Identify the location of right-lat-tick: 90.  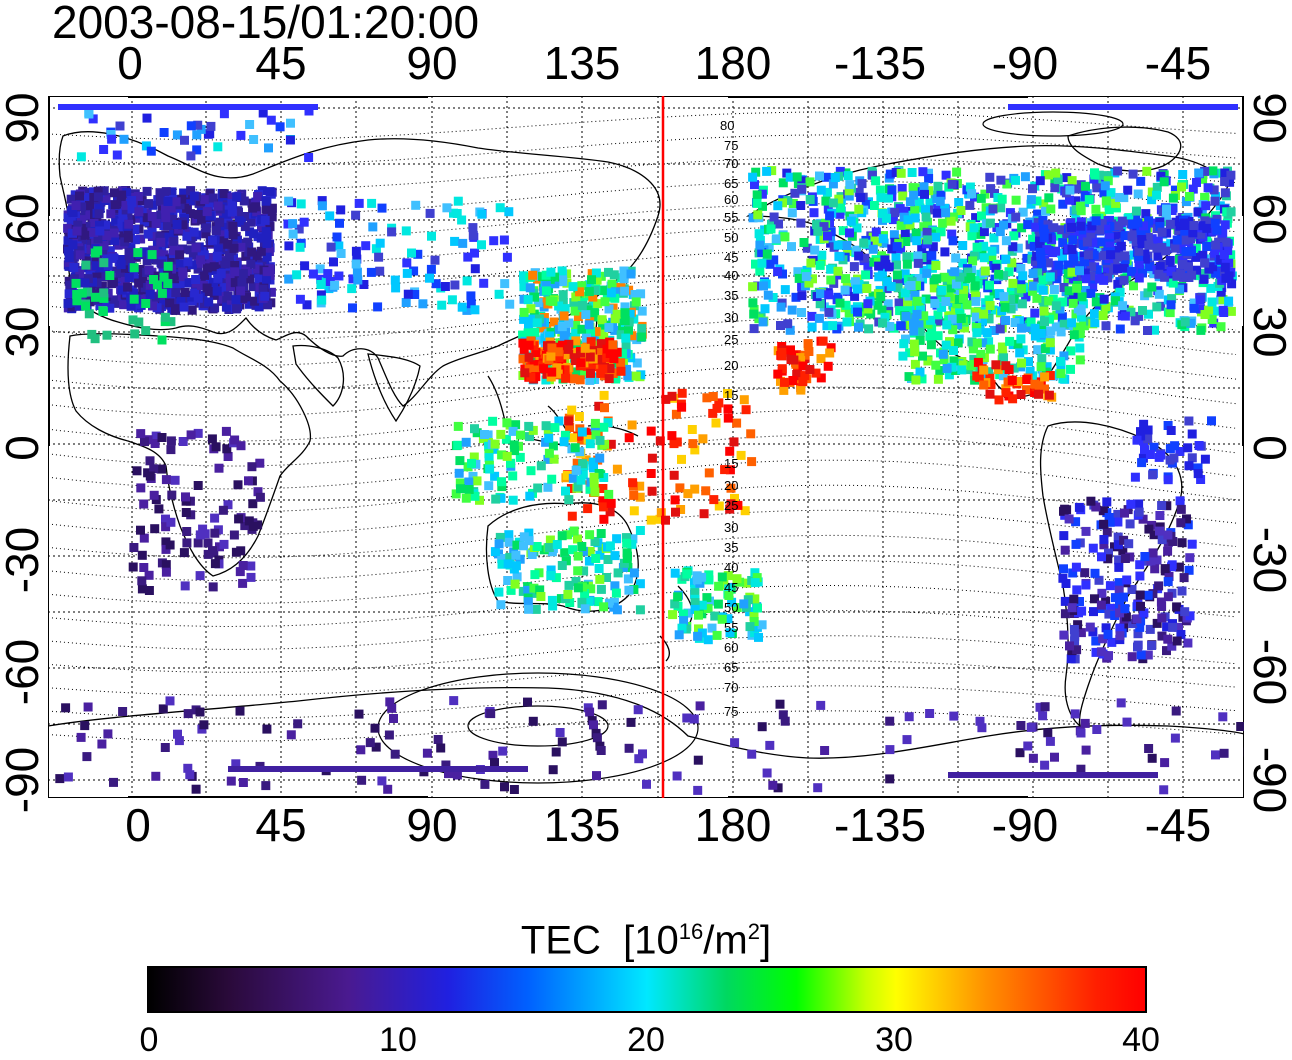
(1268, 117).